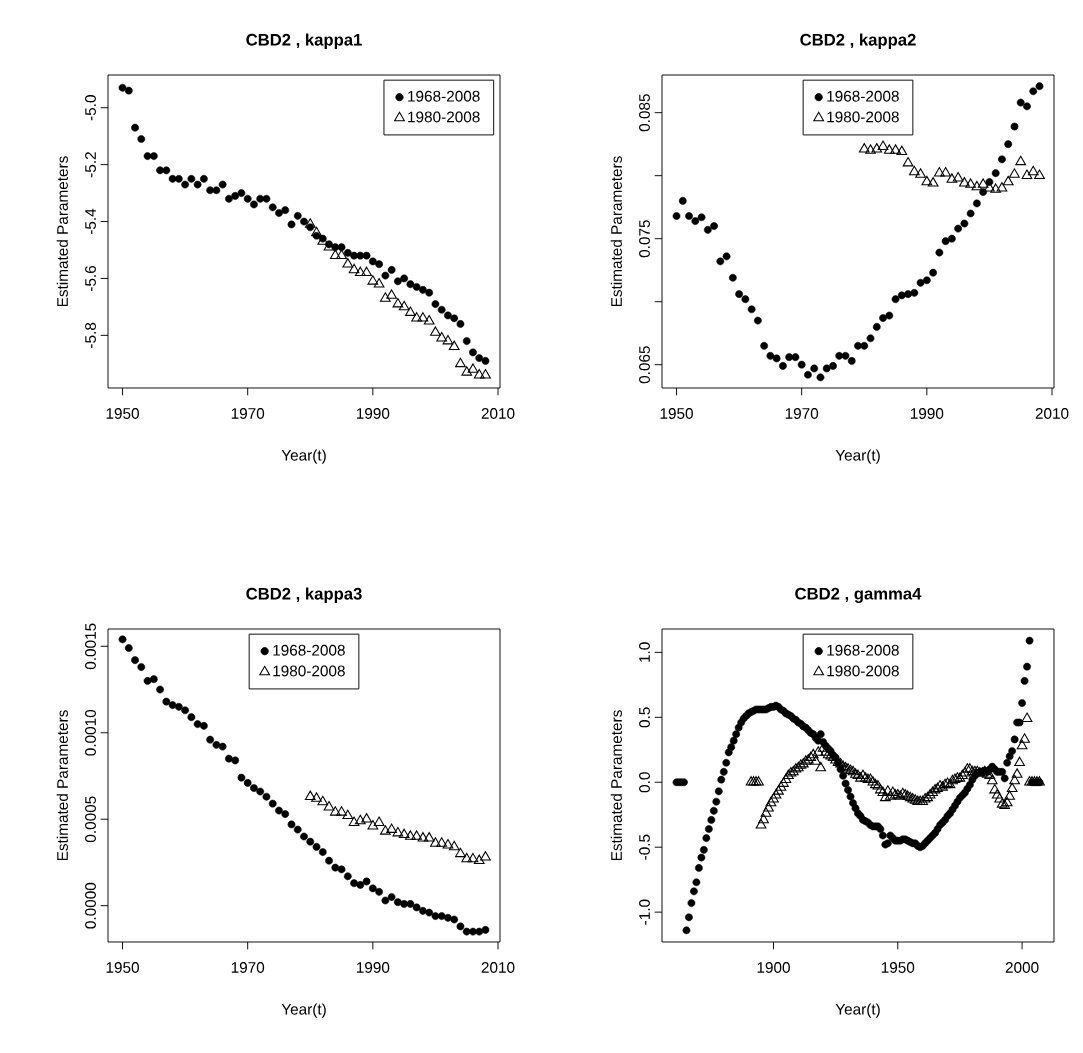  I want to click on y-tick-label: 0.065, so click(644, 365).